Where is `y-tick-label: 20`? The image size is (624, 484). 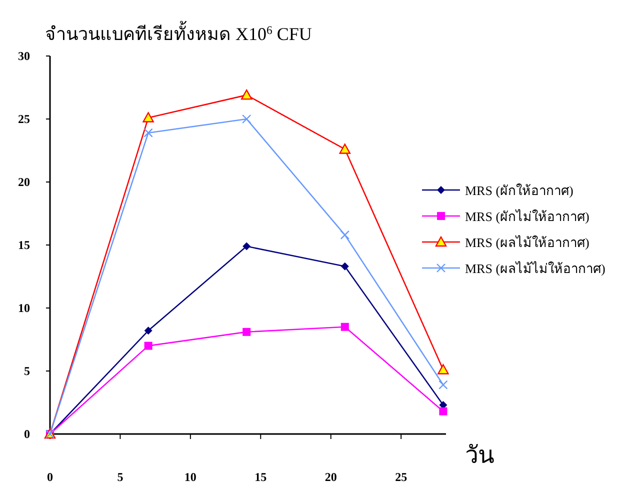 y-tick-label: 20 is located at coordinates (24, 182).